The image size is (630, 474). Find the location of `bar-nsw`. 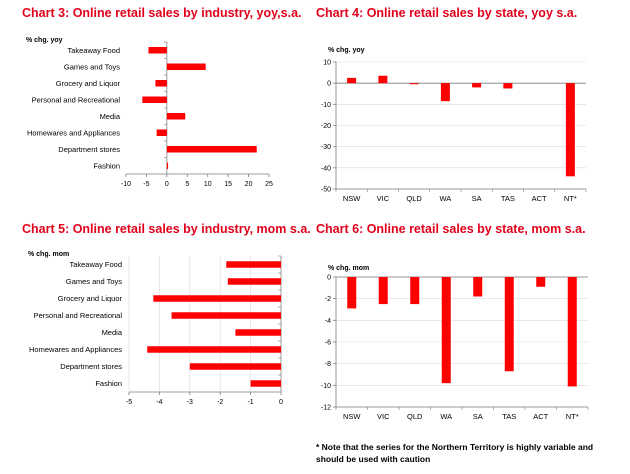

bar-nsw is located at coordinates (352, 80).